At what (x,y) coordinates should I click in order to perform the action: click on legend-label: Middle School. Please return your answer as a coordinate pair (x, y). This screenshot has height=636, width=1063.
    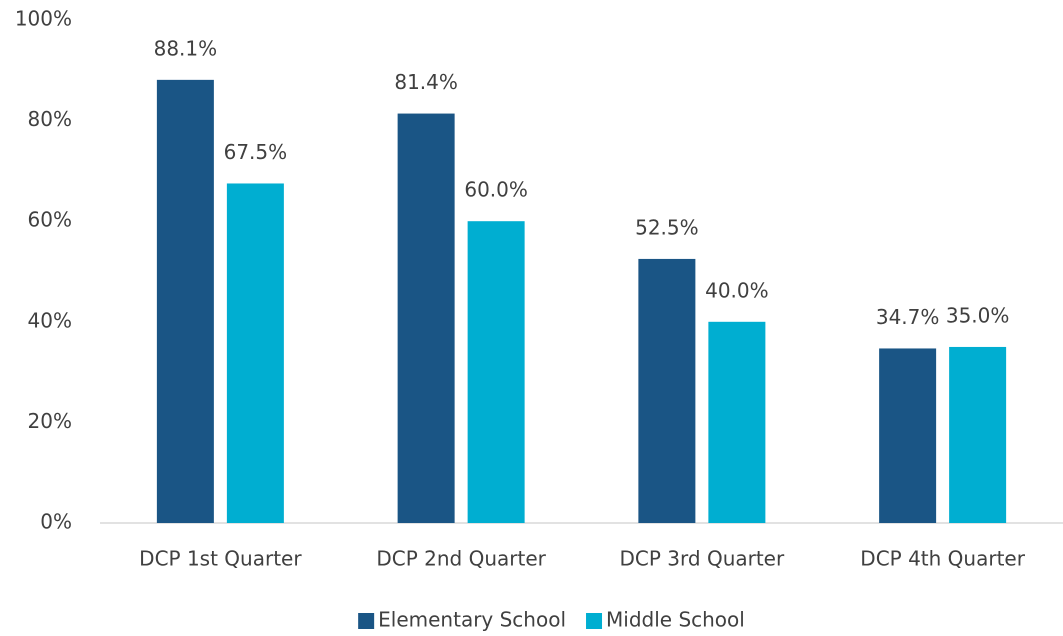
    Looking at the image, I should click on (675, 620).